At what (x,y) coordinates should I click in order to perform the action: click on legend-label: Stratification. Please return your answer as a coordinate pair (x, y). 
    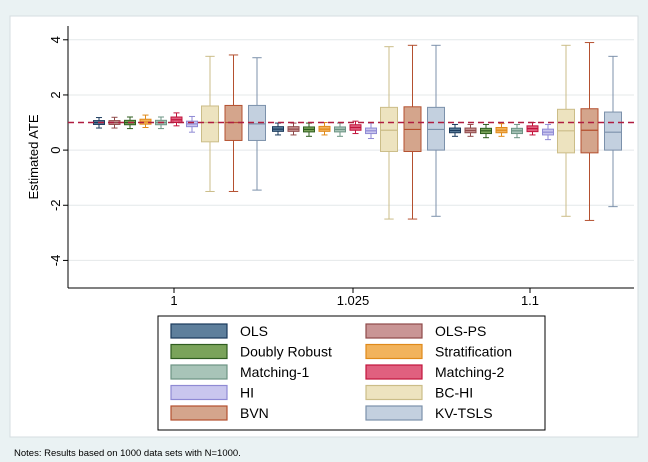
    Looking at the image, I should click on (473, 352).